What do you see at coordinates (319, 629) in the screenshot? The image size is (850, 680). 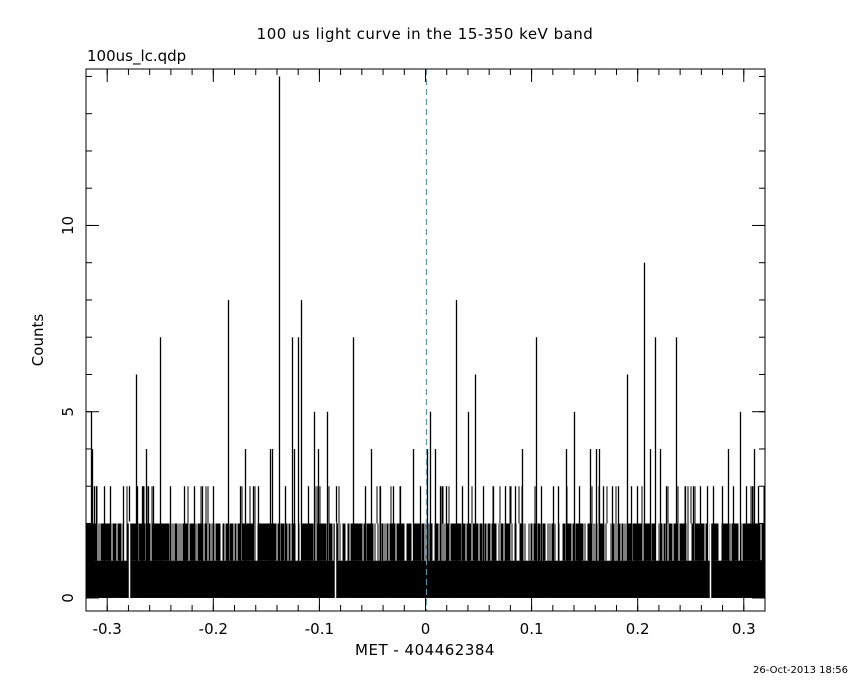 I see `x-tick-label: -0.1` at bounding box center [319, 629].